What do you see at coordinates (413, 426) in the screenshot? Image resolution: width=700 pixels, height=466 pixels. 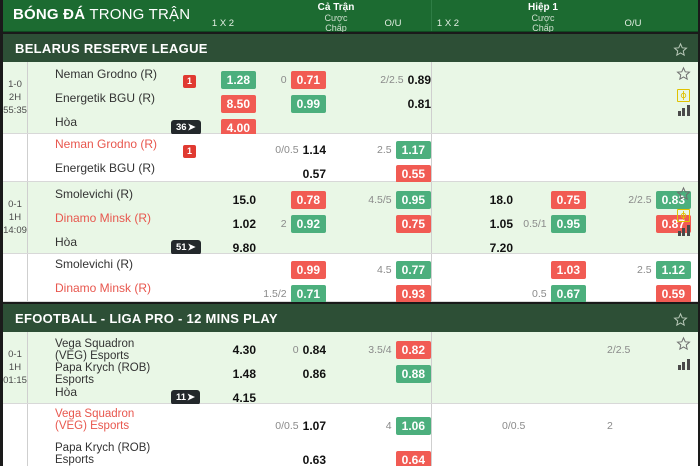 I see `sub-full-ou-0-value: 1.06` at bounding box center [413, 426].